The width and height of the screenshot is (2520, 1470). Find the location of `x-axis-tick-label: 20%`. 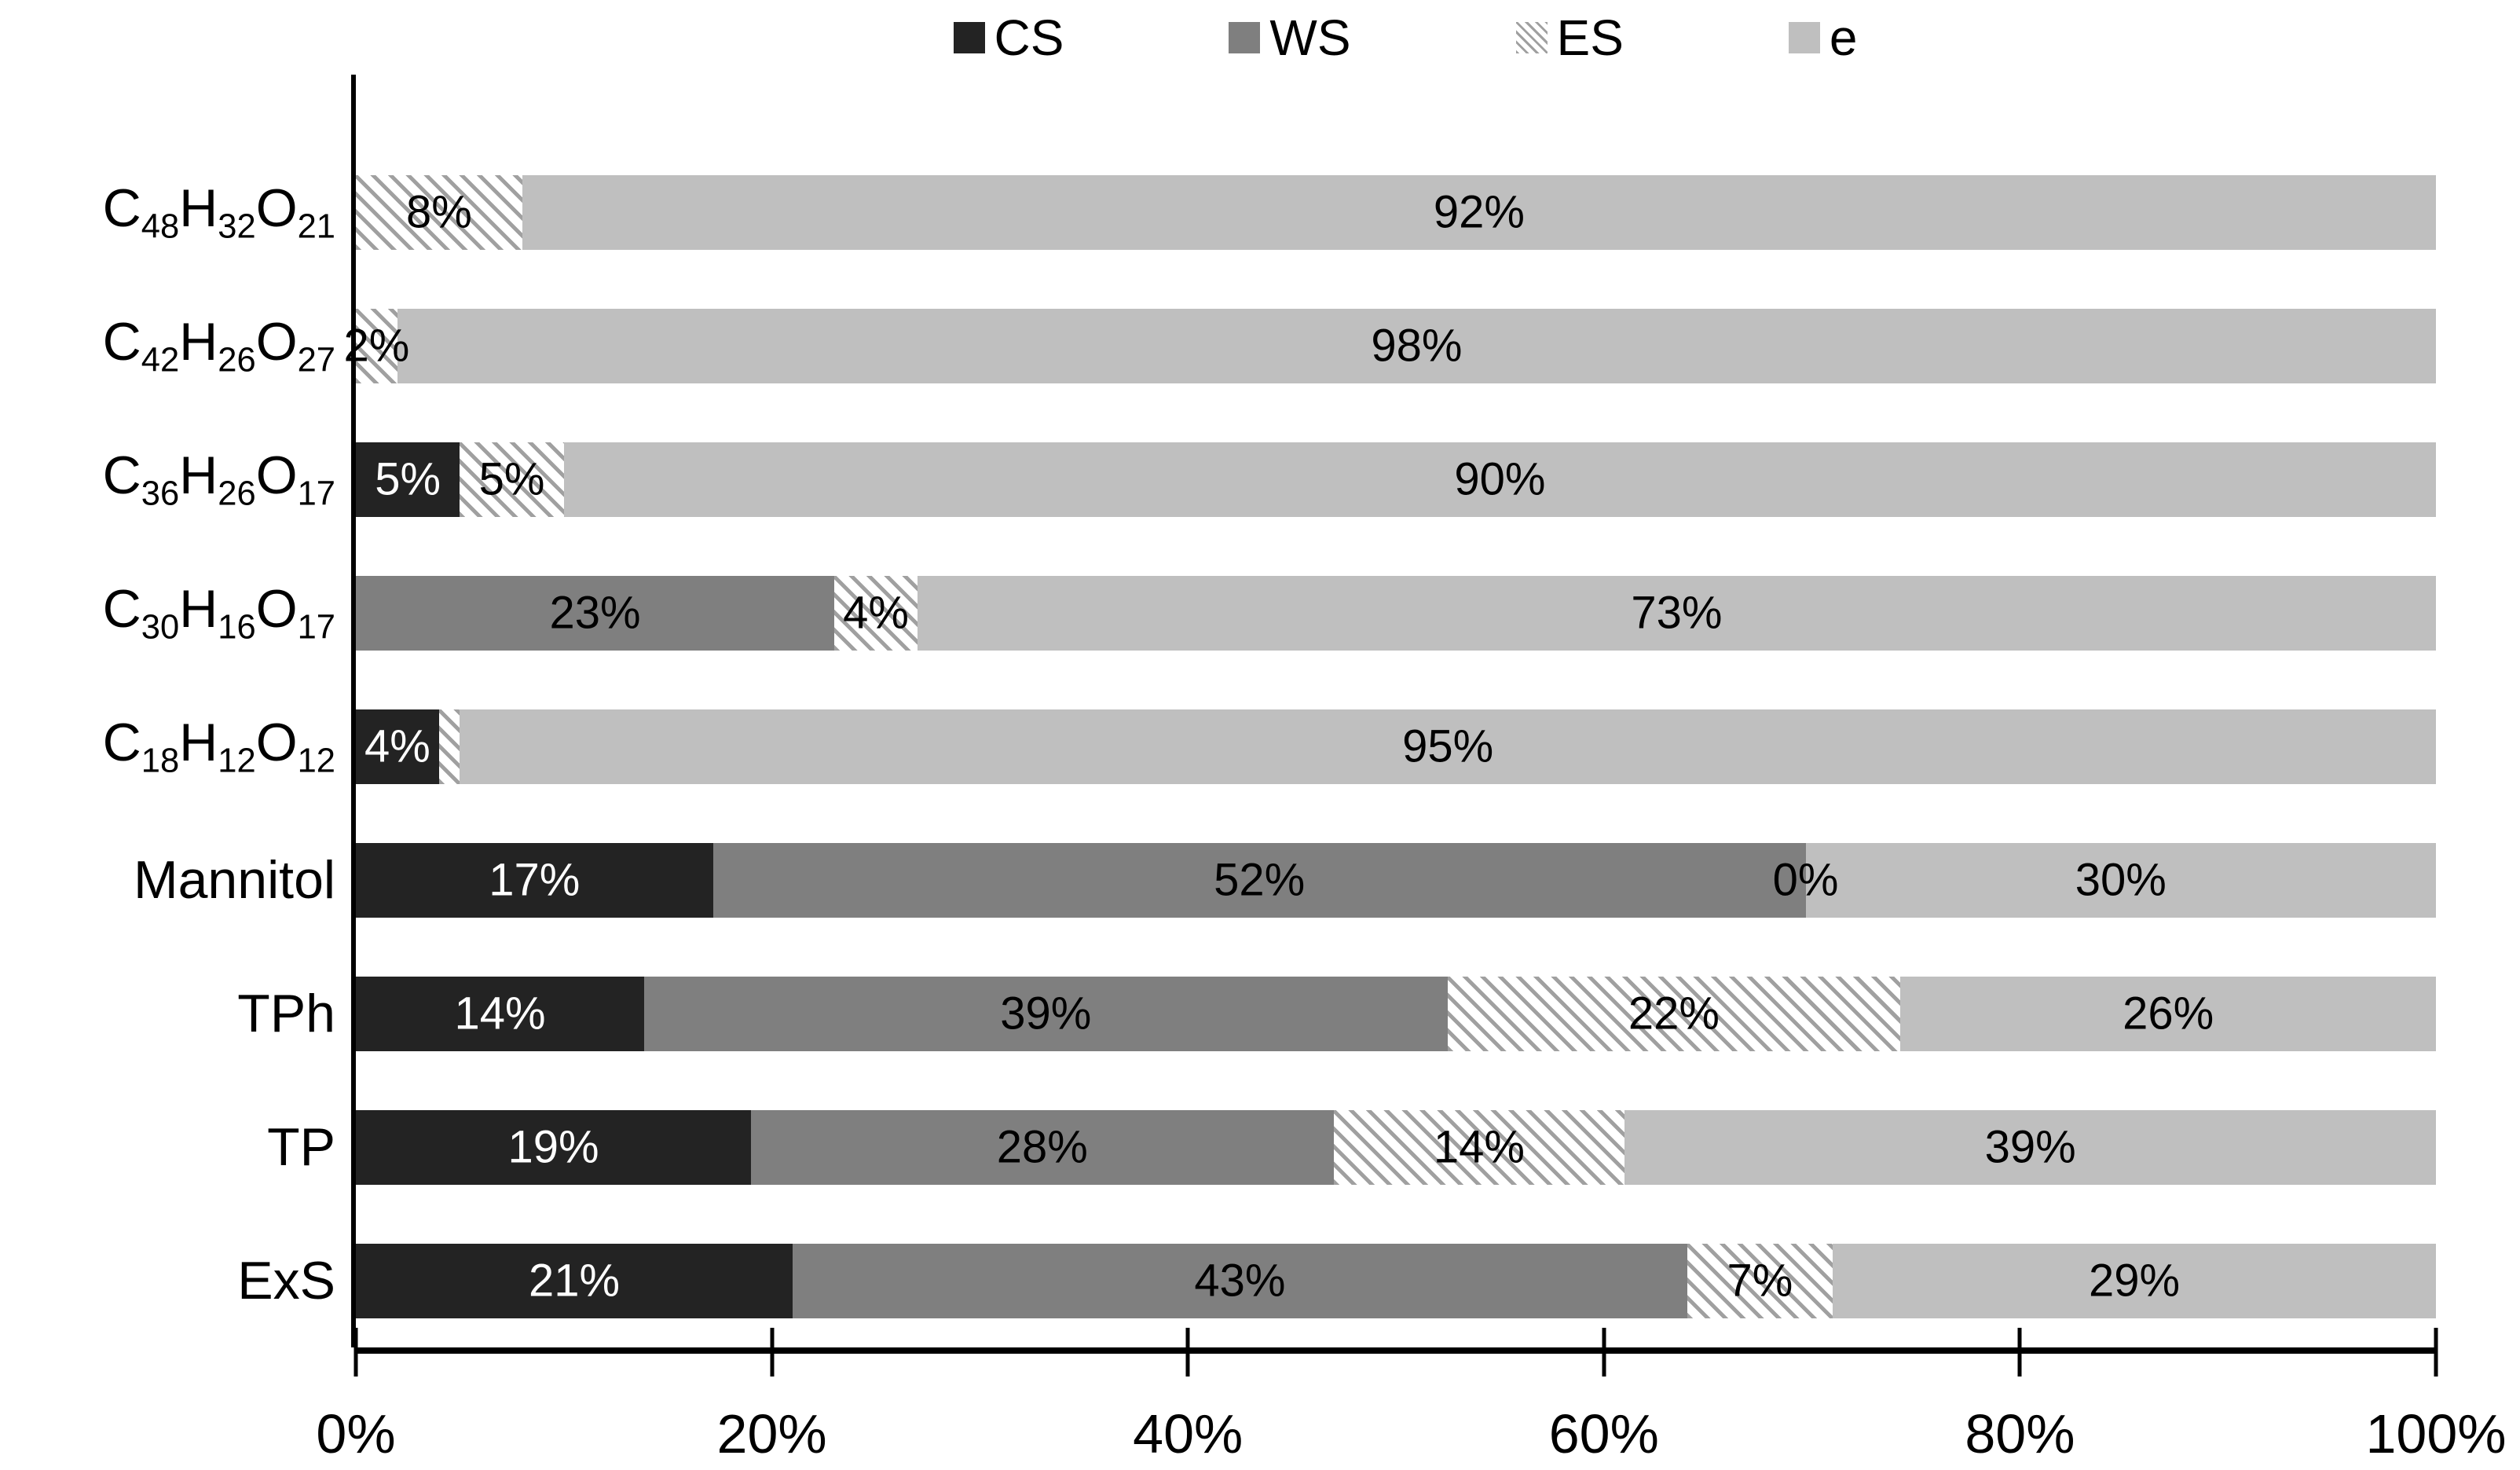

x-axis-tick-label: 20% is located at coordinates (771, 1434).